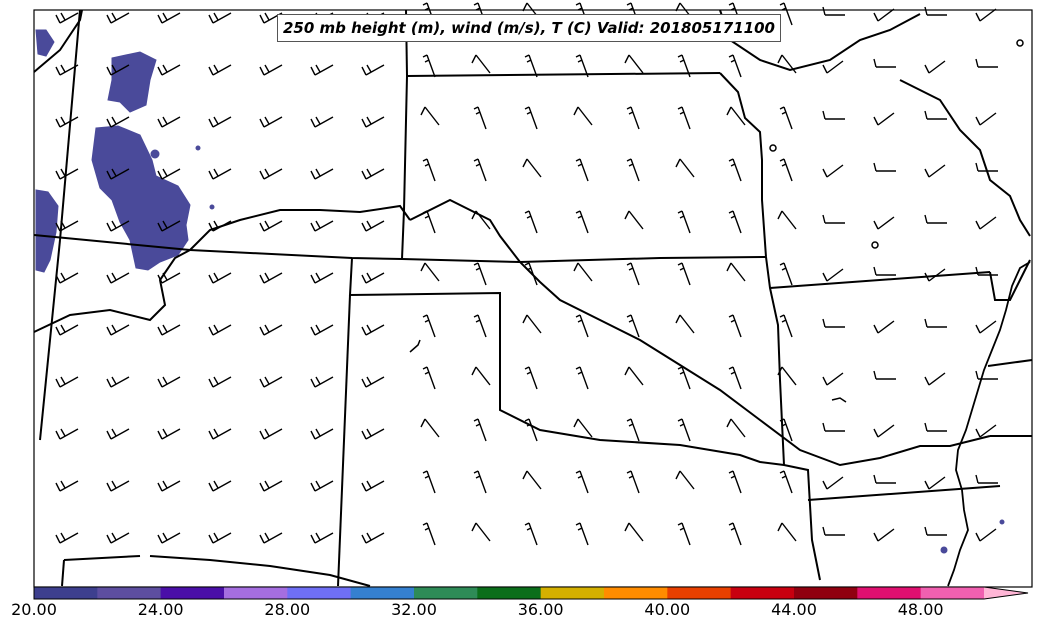 The height and width of the screenshot is (633, 1041). What do you see at coordinates (414, 609) in the screenshot?
I see `colorbar-tick-label: 32.00` at bounding box center [414, 609].